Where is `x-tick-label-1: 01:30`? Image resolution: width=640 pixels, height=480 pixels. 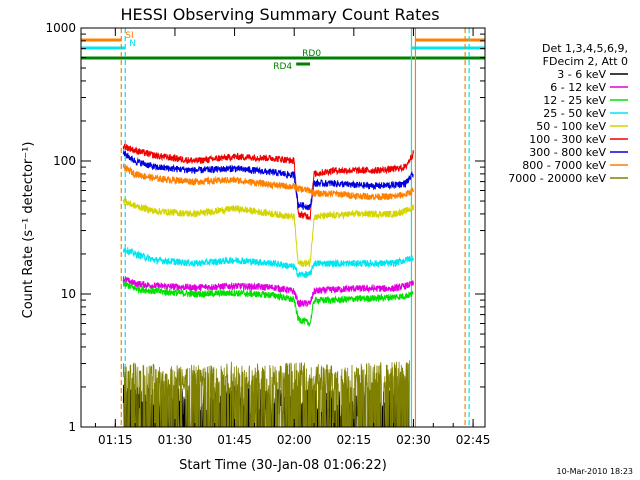
x-tick-label-1: 01:30 is located at coordinates (175, 440).